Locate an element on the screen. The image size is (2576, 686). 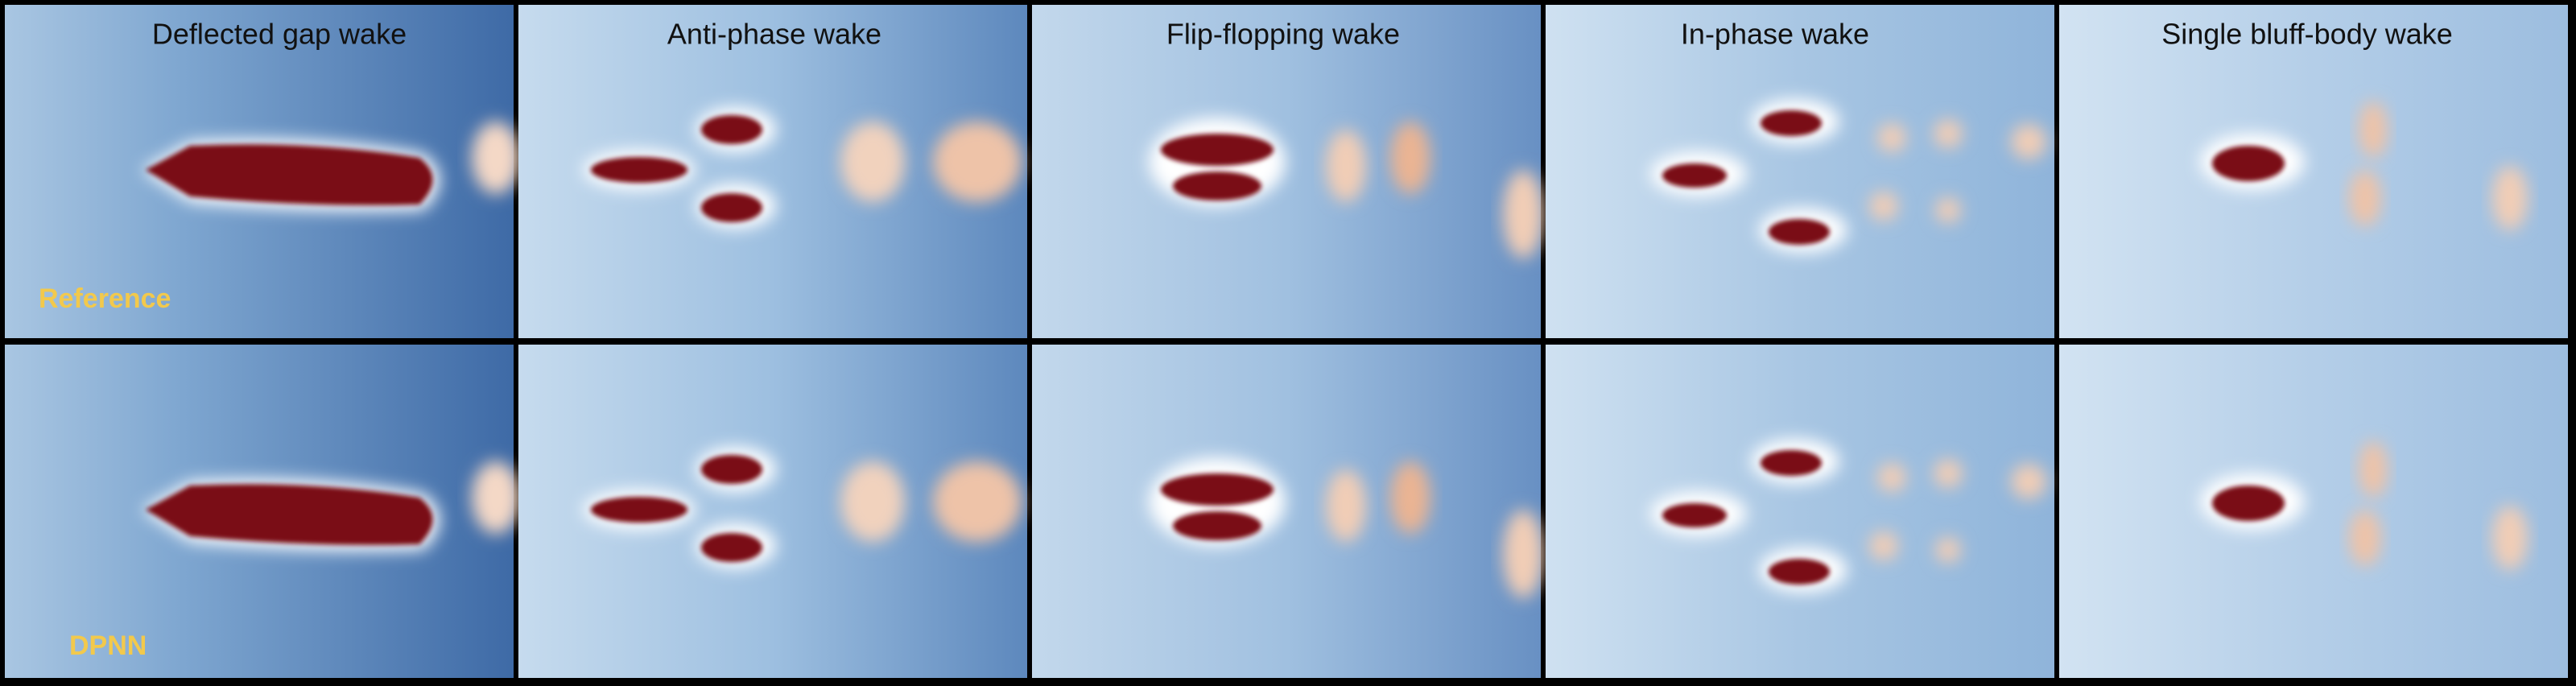
row-label: Reference is located at coordinates (105, 298).